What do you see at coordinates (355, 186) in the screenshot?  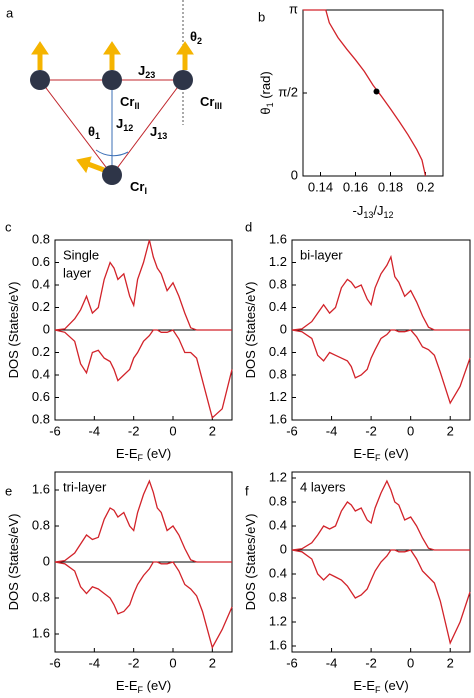 I see `x-tick-label: 0.16` at bounding box center [355, 186].